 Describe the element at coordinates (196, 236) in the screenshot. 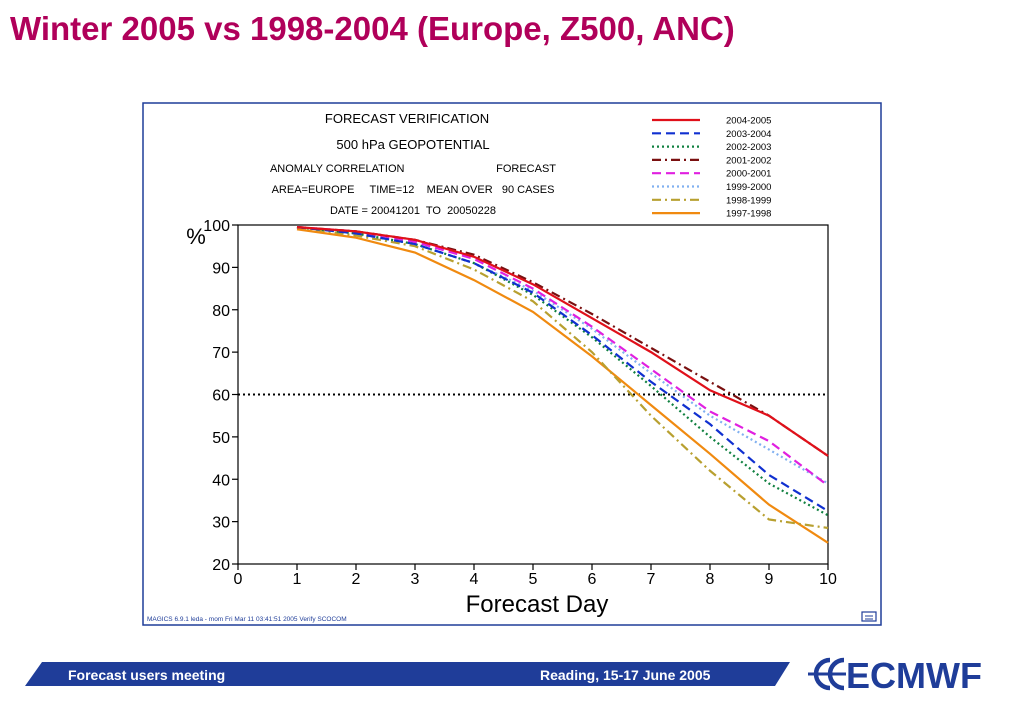

I see `y-axis-label: %` at that location.